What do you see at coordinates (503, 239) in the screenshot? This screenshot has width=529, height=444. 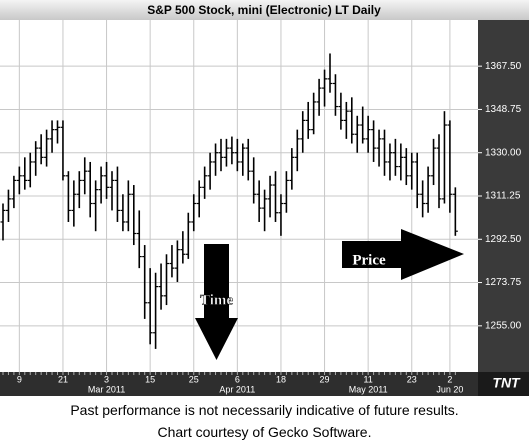 I see `y-tick-label: 1292.50` at bounding box center [503, 239].